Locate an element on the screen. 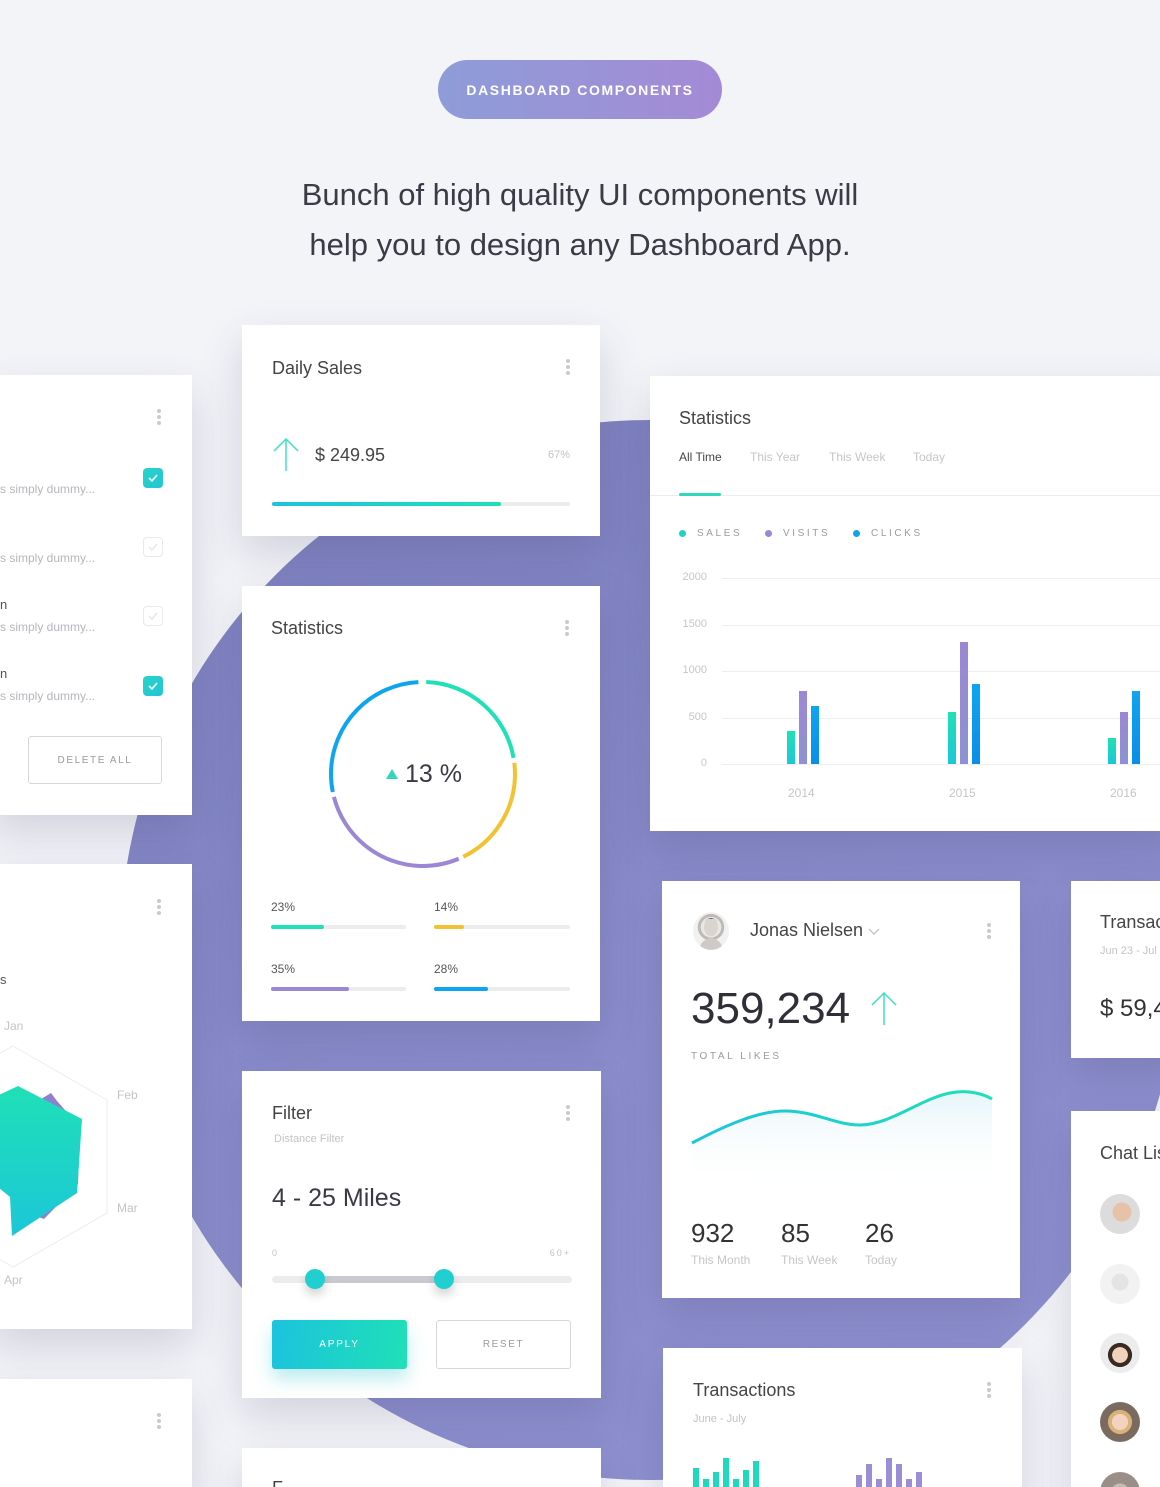 The image size is (1160, 1487). segment-label: 14% is located at coordinates (446, 907).